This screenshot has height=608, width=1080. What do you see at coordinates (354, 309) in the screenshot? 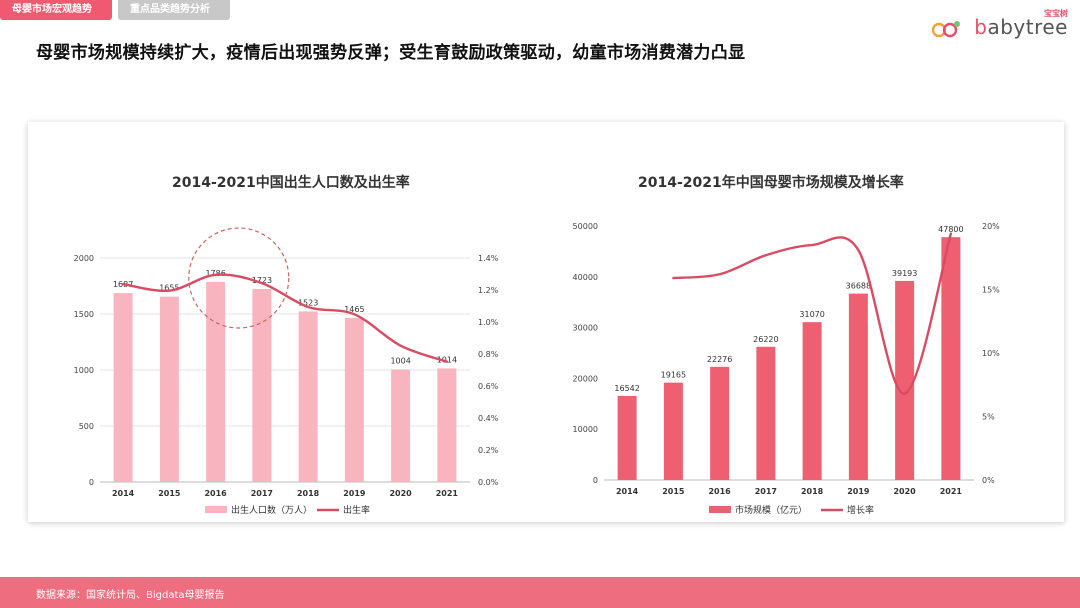
I see `bar-value-label: 1465` at bounding box center [354, 309].